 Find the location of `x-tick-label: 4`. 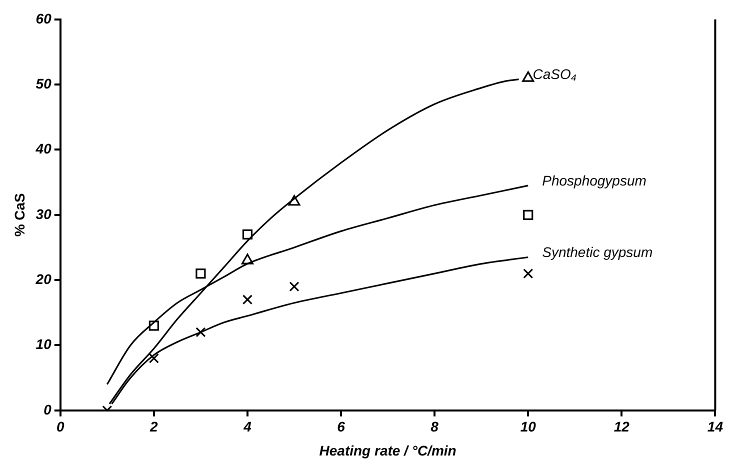

x-tick-label: 4 is located at coordinates (247, 426).